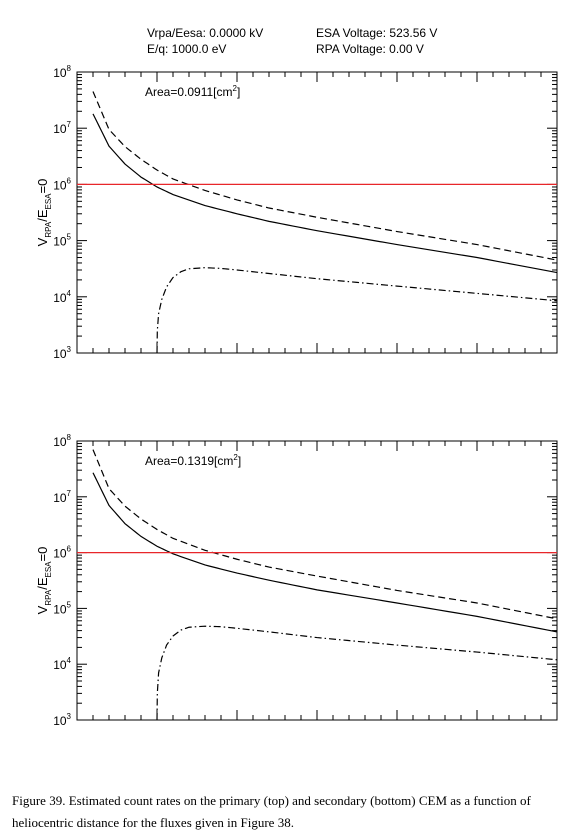  Describe the element at coordinates (192, 91) in the screenshot. I see `area-label: Area=0.0911[cm2]` at that location.